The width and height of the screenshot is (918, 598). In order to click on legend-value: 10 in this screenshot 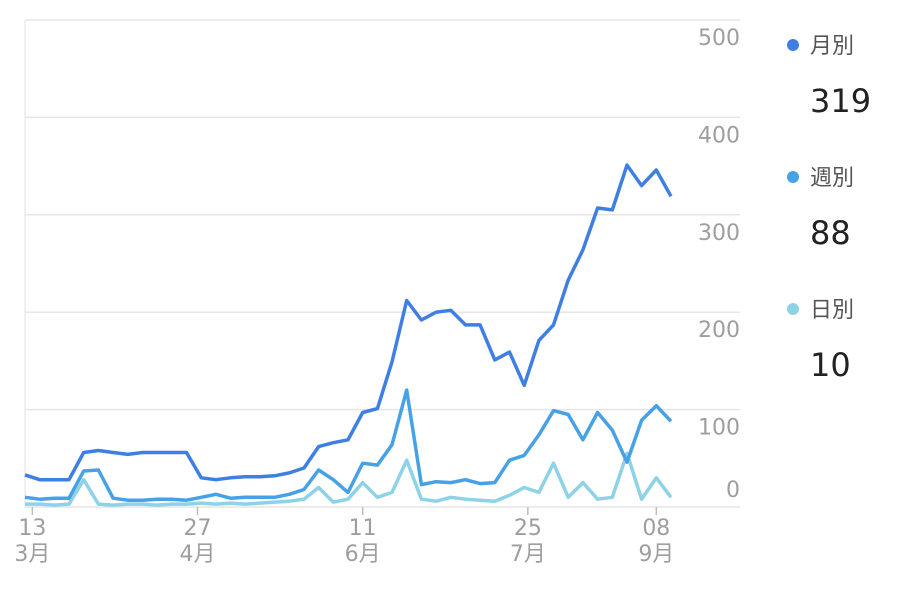, I will do `click(830, 365)`.